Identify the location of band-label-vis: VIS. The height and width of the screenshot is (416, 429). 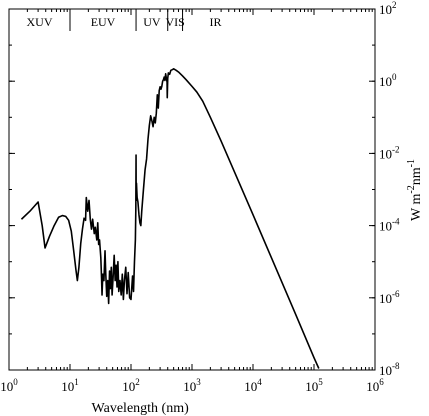
(174, 22).